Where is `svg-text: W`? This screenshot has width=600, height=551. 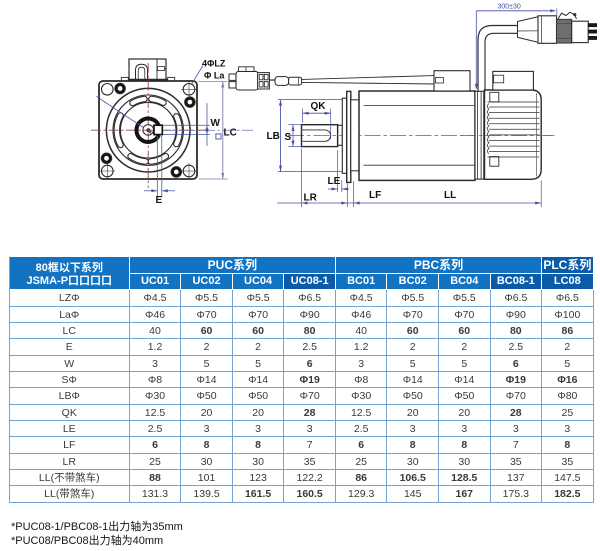
svg-text: W is located at coordinates (216, 123).